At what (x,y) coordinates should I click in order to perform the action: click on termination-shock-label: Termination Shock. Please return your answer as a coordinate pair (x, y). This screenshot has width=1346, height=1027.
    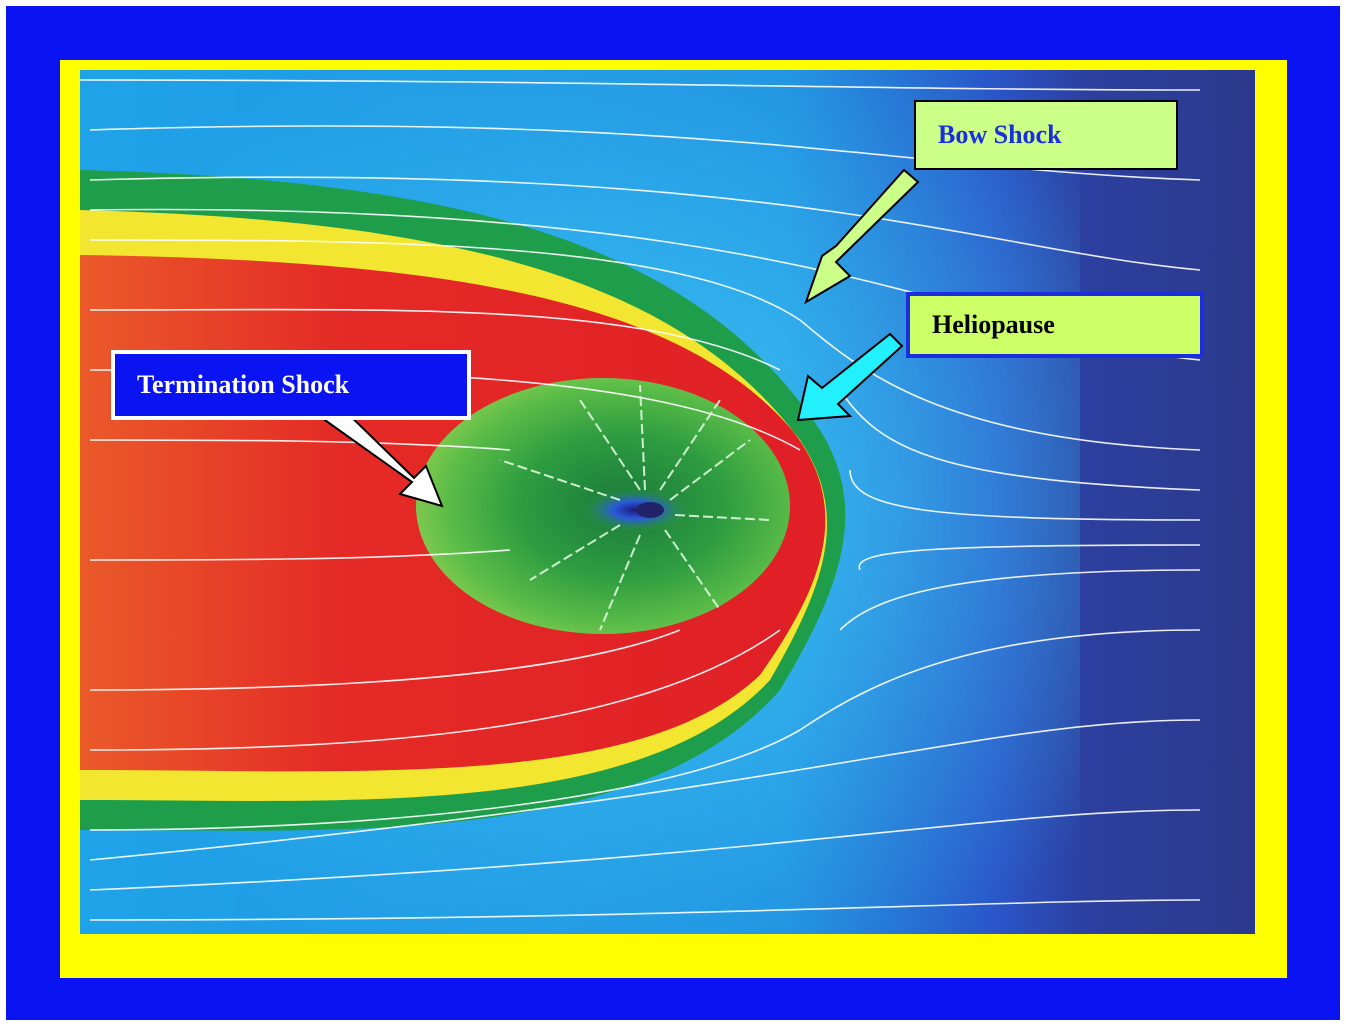
    Looking at the image, I should click on (291, 385).